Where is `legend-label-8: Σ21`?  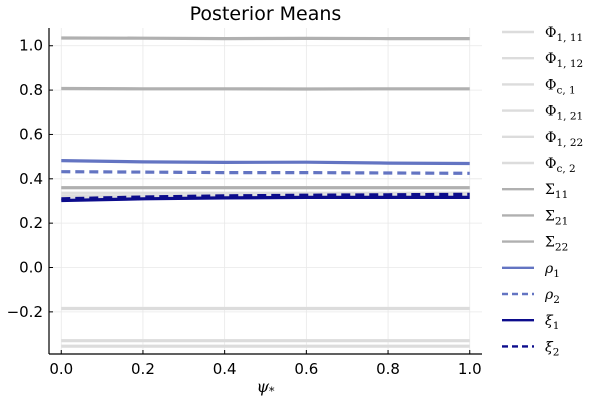
legend-label-8: Σ21 is located at coordinates (556, 217).